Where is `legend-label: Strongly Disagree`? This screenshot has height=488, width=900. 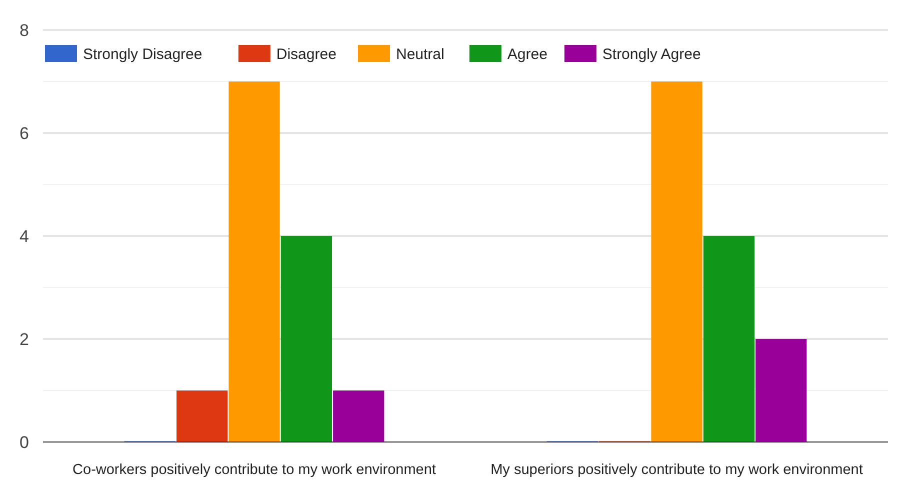
legend-label: Strongly Disagree is located at coordinates (142, 54).